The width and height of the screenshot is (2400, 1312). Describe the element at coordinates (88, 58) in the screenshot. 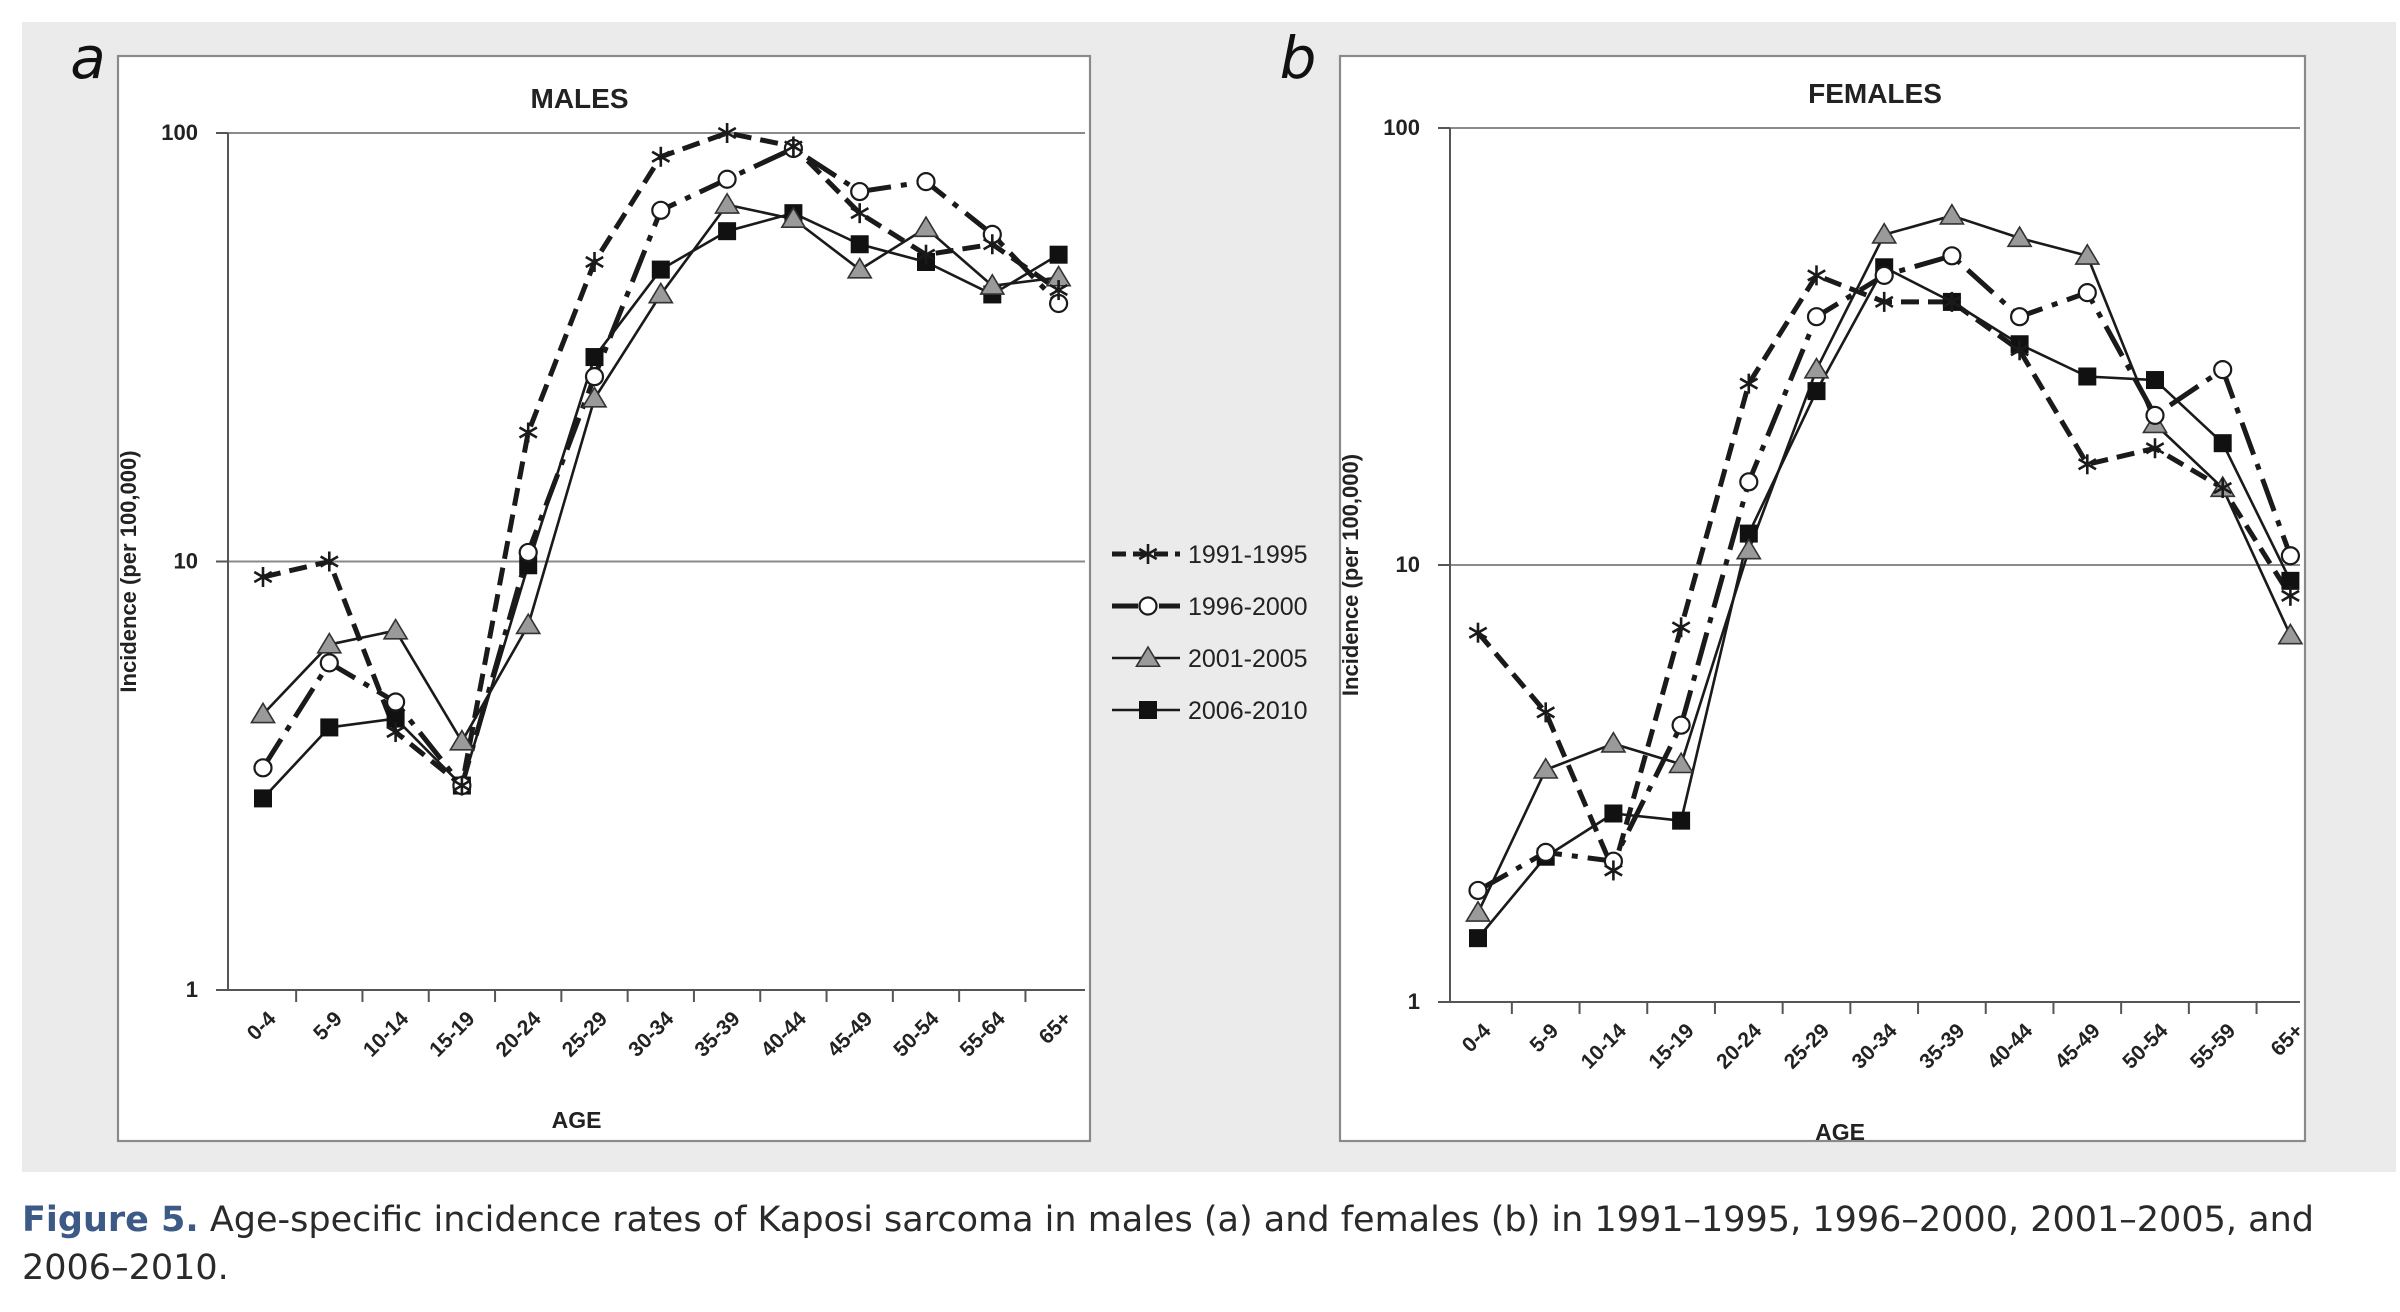

I see `panel-label: a` at that location.